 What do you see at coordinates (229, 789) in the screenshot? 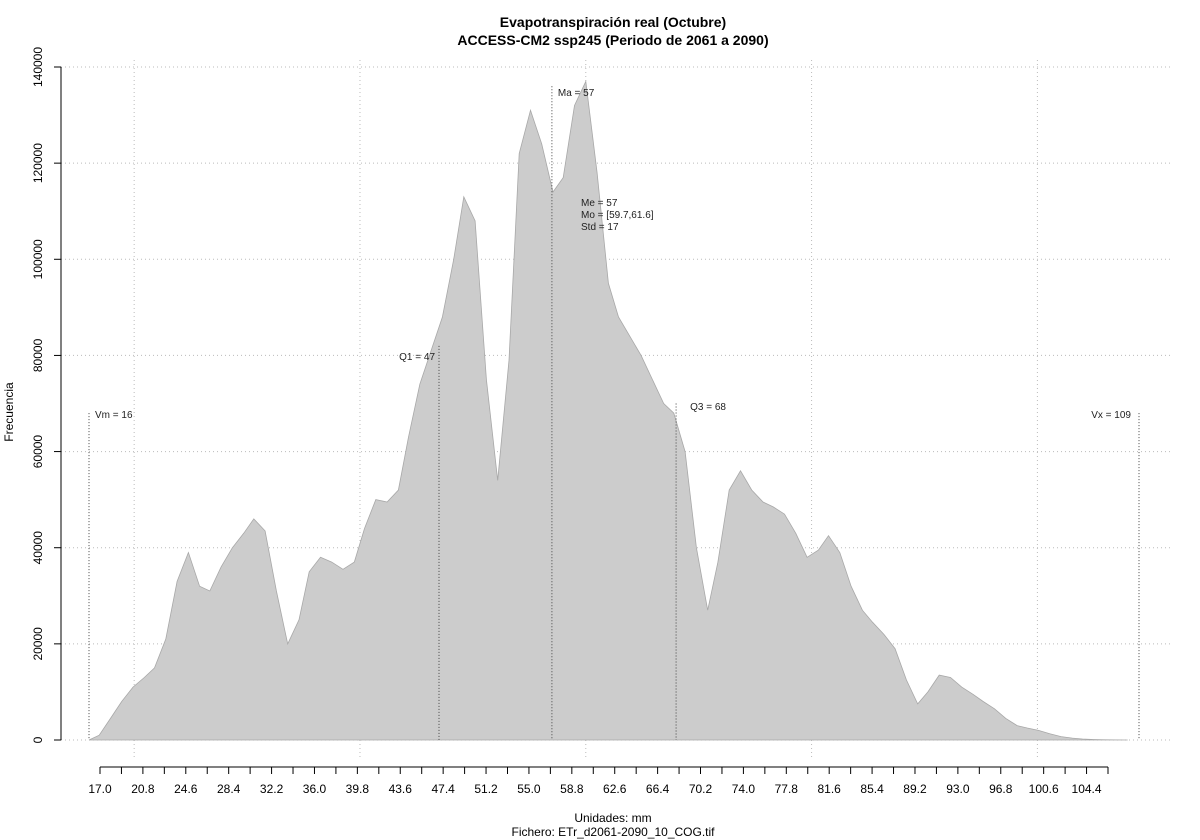
I see `x-tick-label-3: 28.4` at bounding box center [229, 789].